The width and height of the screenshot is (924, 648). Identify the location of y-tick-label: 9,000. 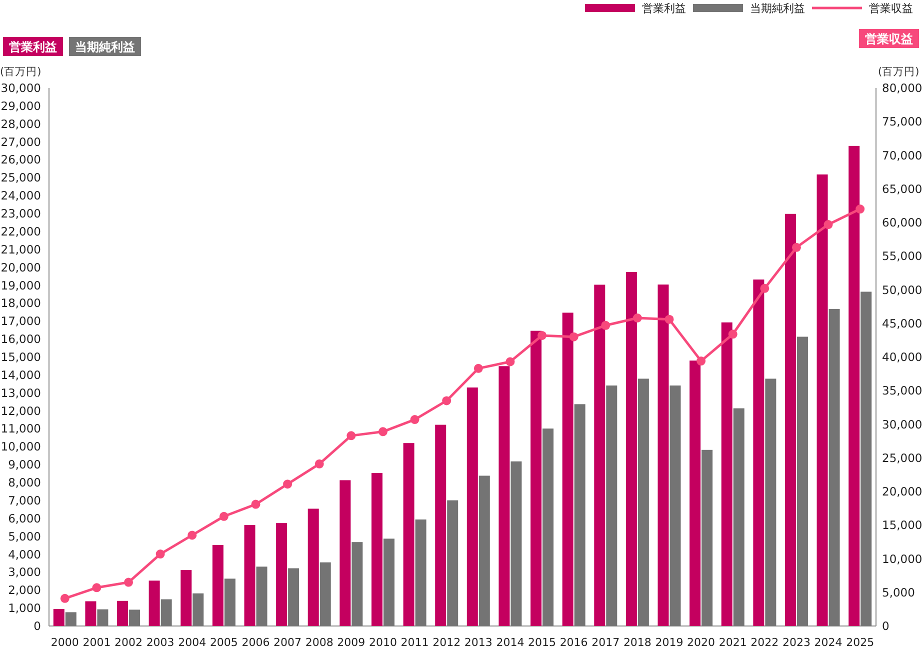
(24, 465).